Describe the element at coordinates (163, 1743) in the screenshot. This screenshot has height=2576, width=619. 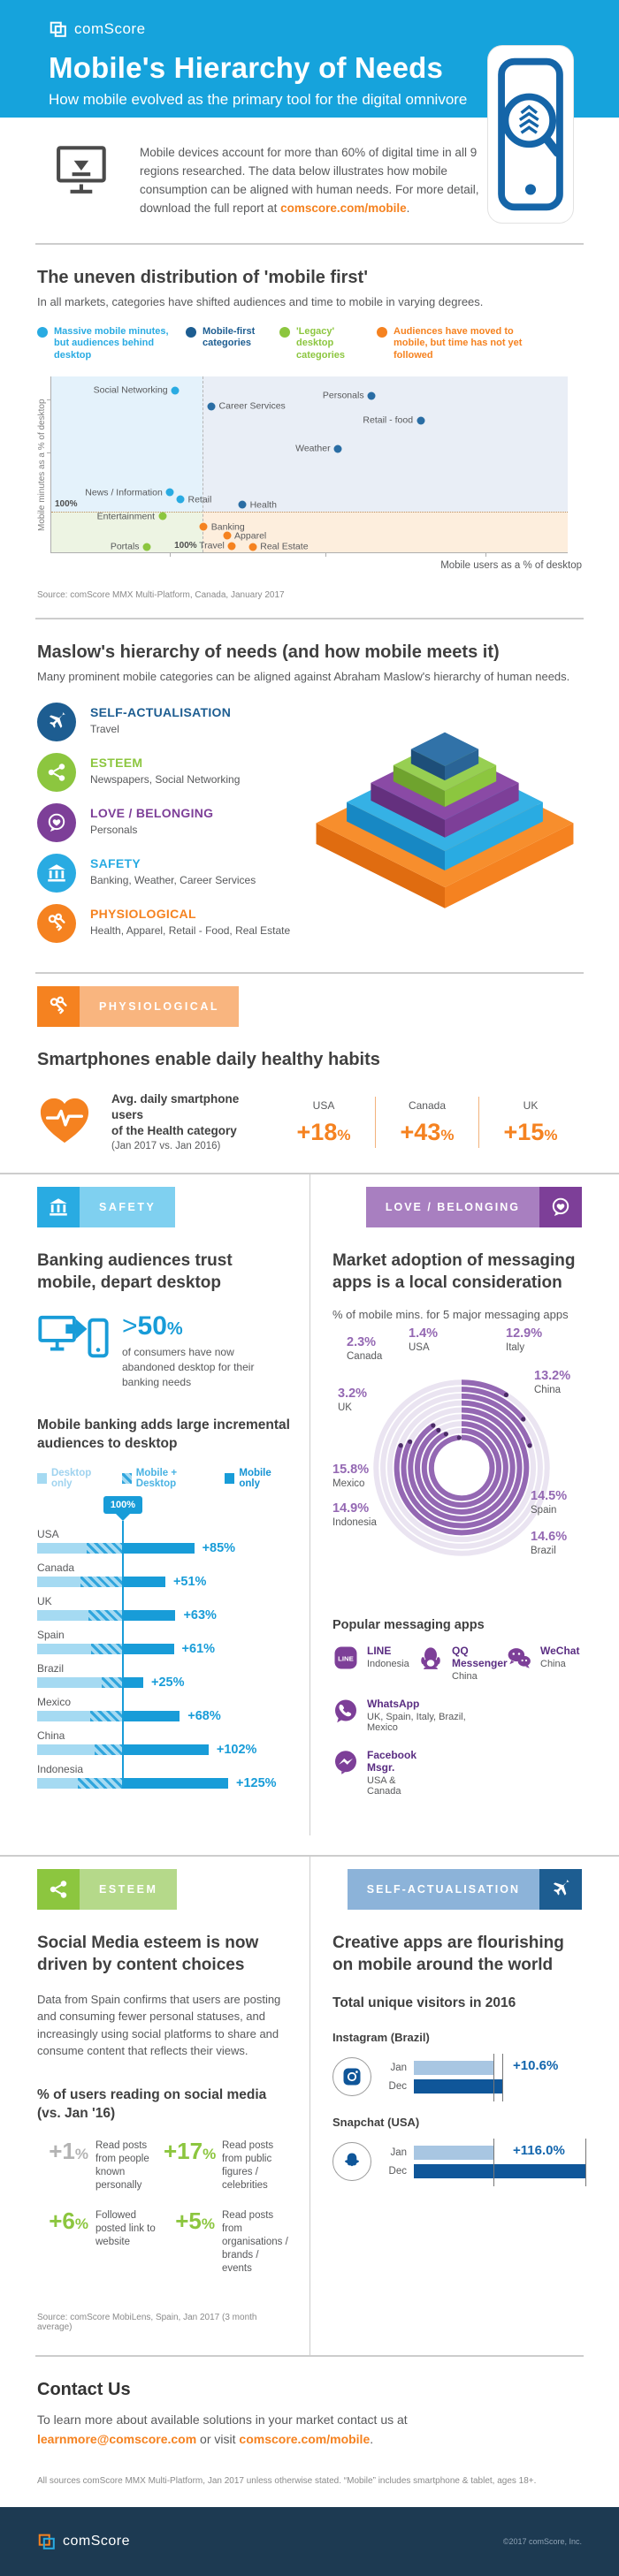
I see `banking-row: China +102%` at that location.